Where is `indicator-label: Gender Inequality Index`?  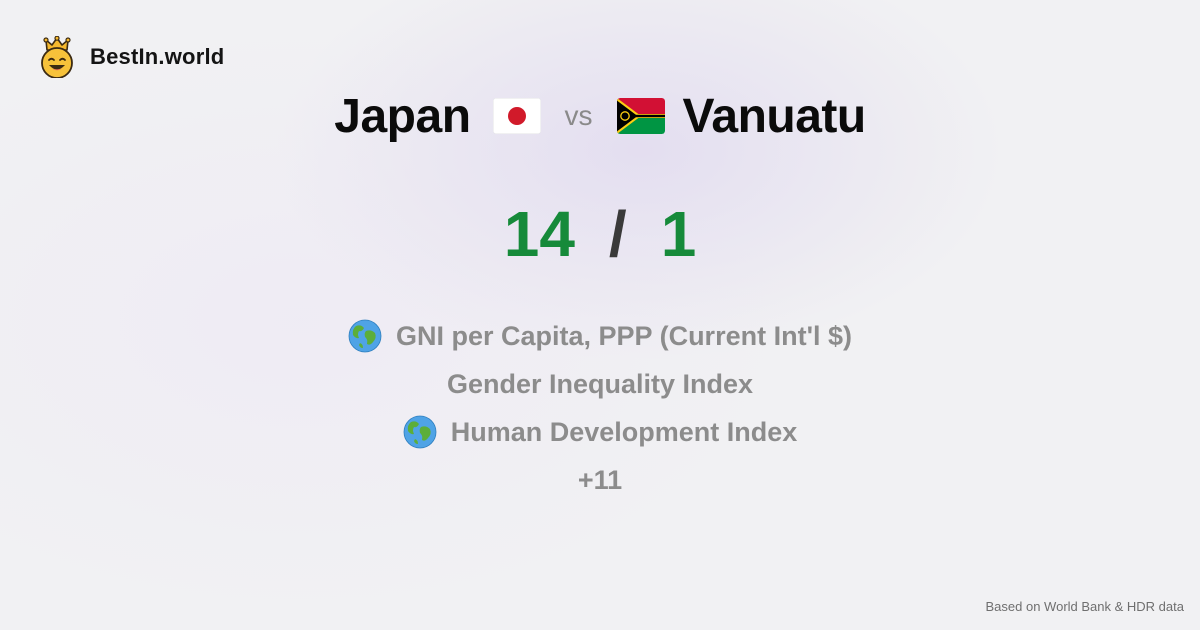
indicator-label: Gender Inequality Index is located at coordinates (600, 383).